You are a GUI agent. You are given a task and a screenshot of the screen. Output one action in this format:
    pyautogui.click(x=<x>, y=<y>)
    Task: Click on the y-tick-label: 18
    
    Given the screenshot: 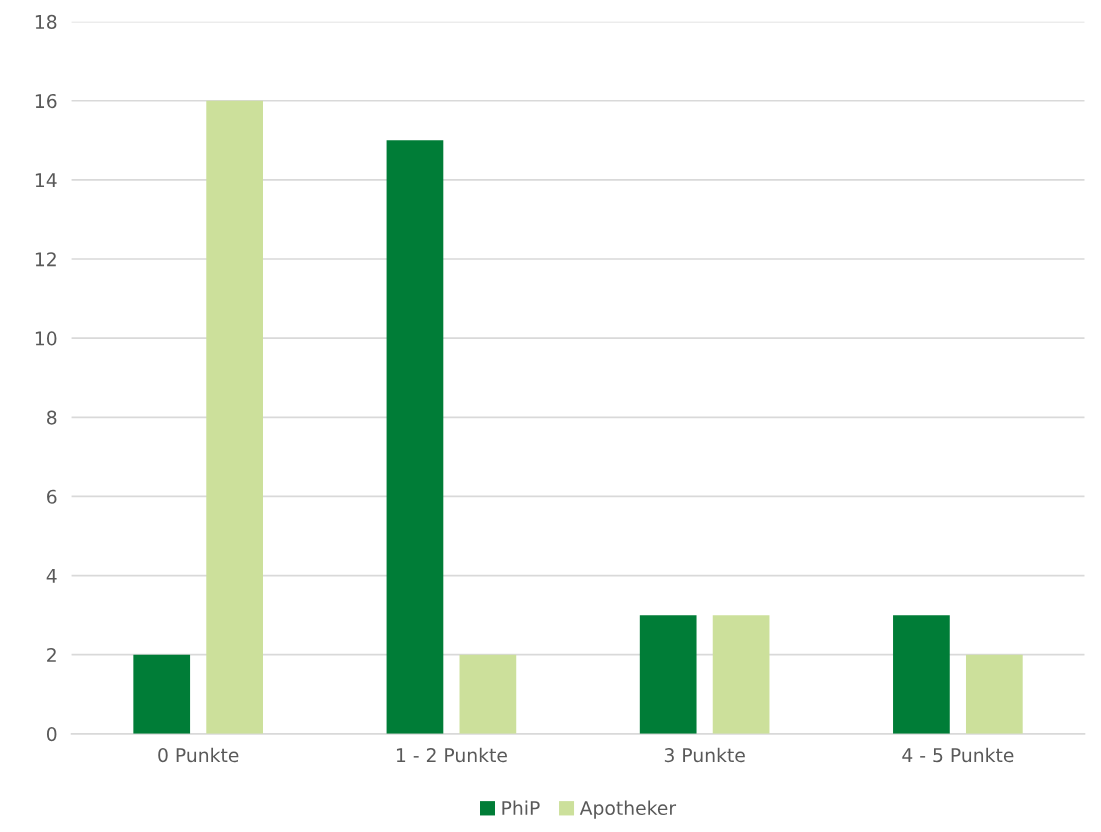 What is the action you would take?
    pyautogui.click(x=46, y=22)
    